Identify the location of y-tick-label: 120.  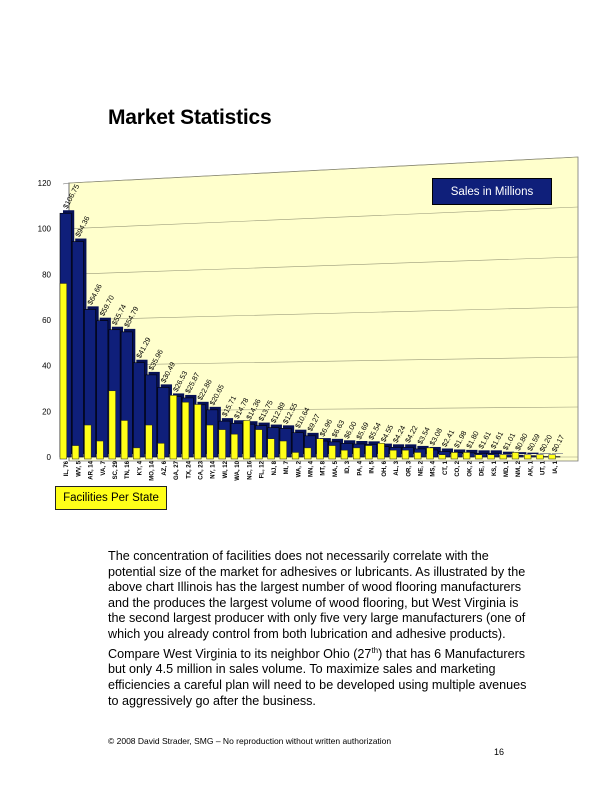
(45, 183).